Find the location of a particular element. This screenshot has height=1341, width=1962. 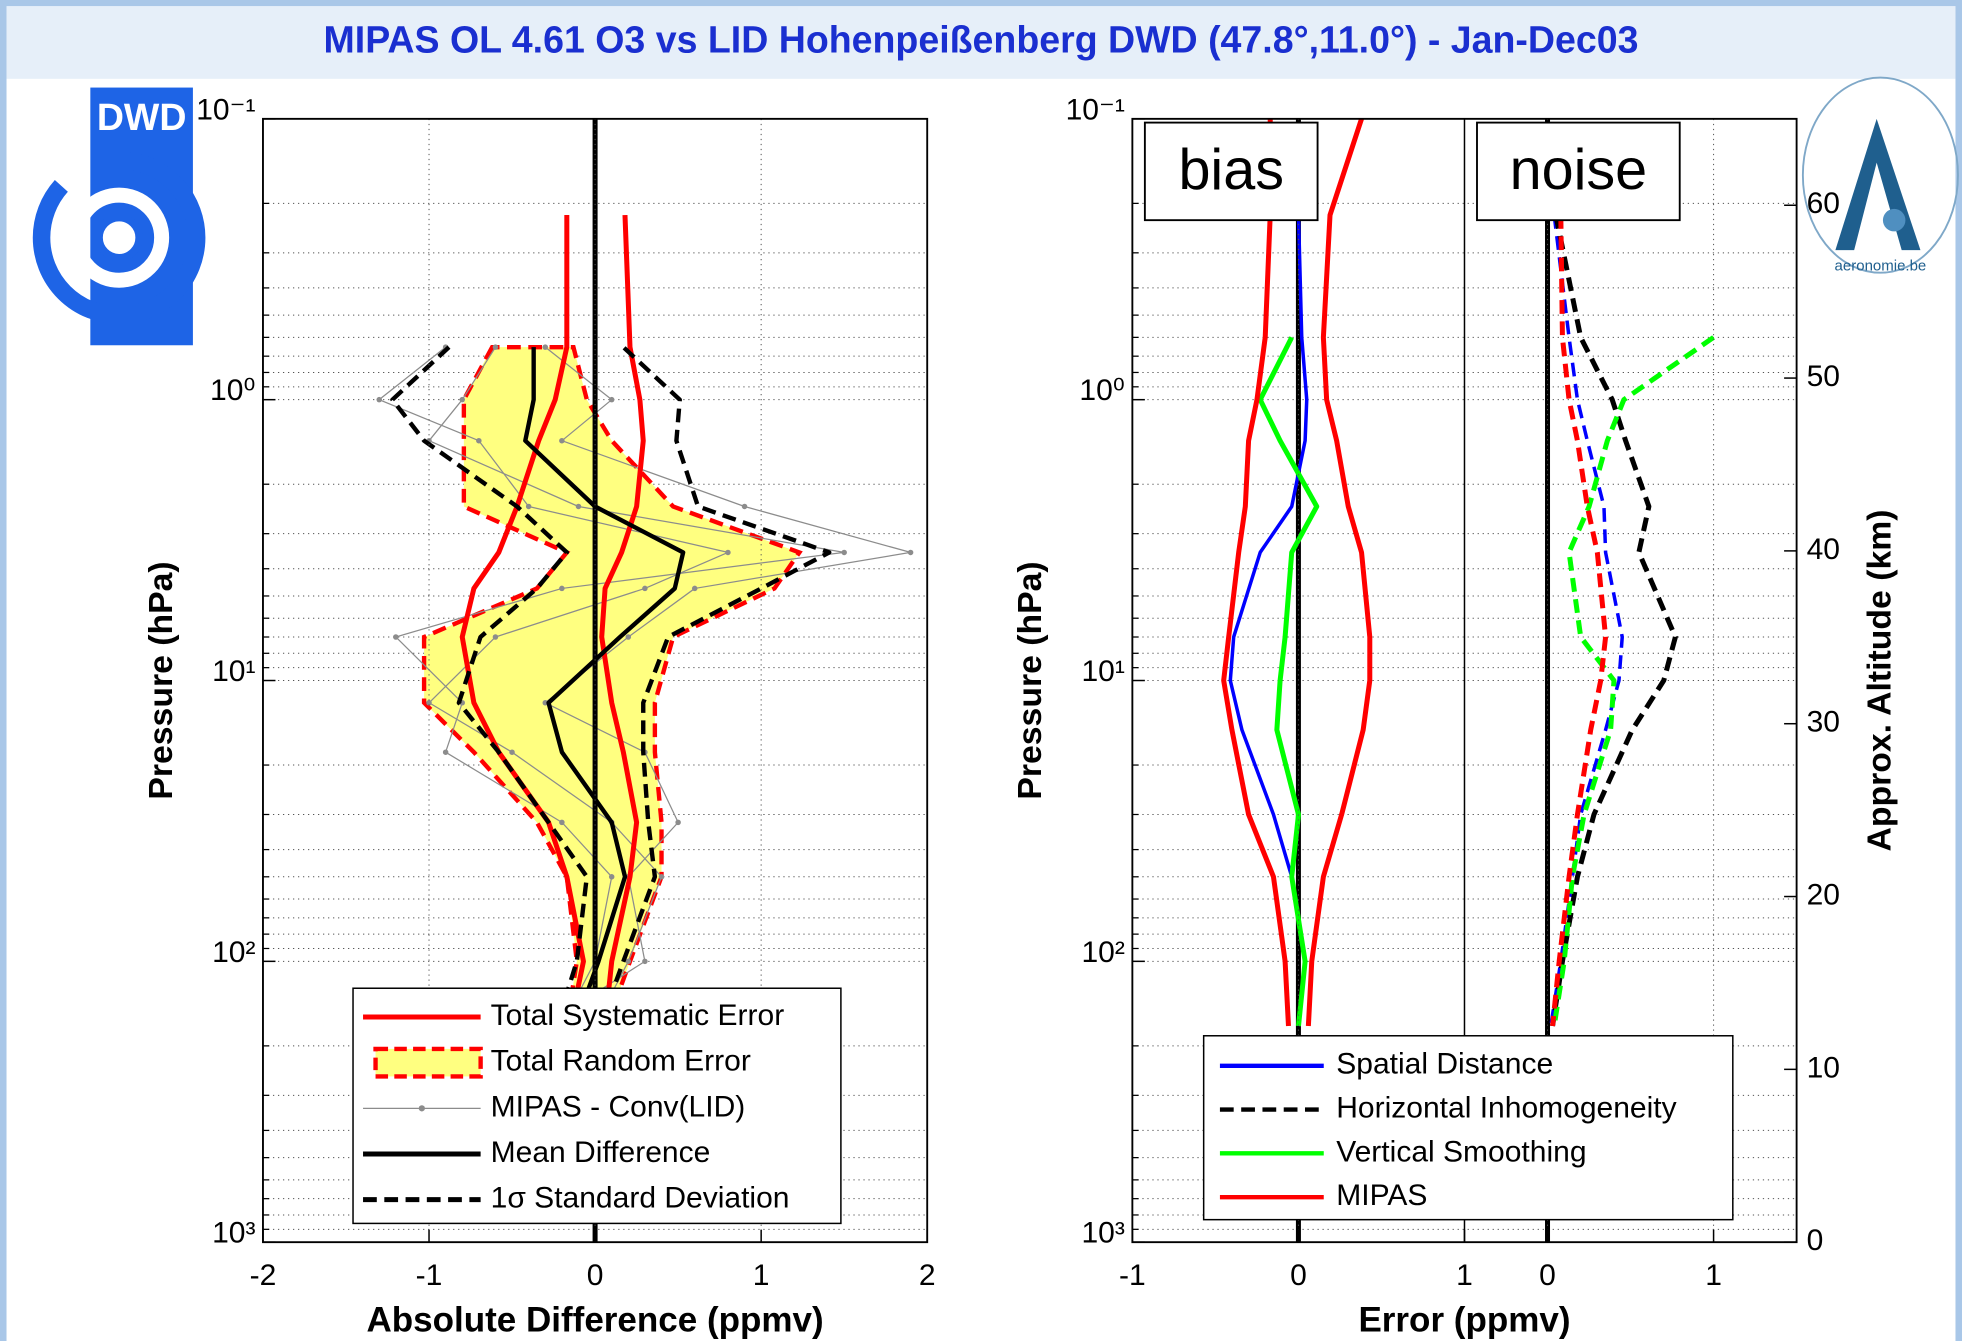

legend-label: Vertical Smoothing is located at coordinates (1461, 1151).